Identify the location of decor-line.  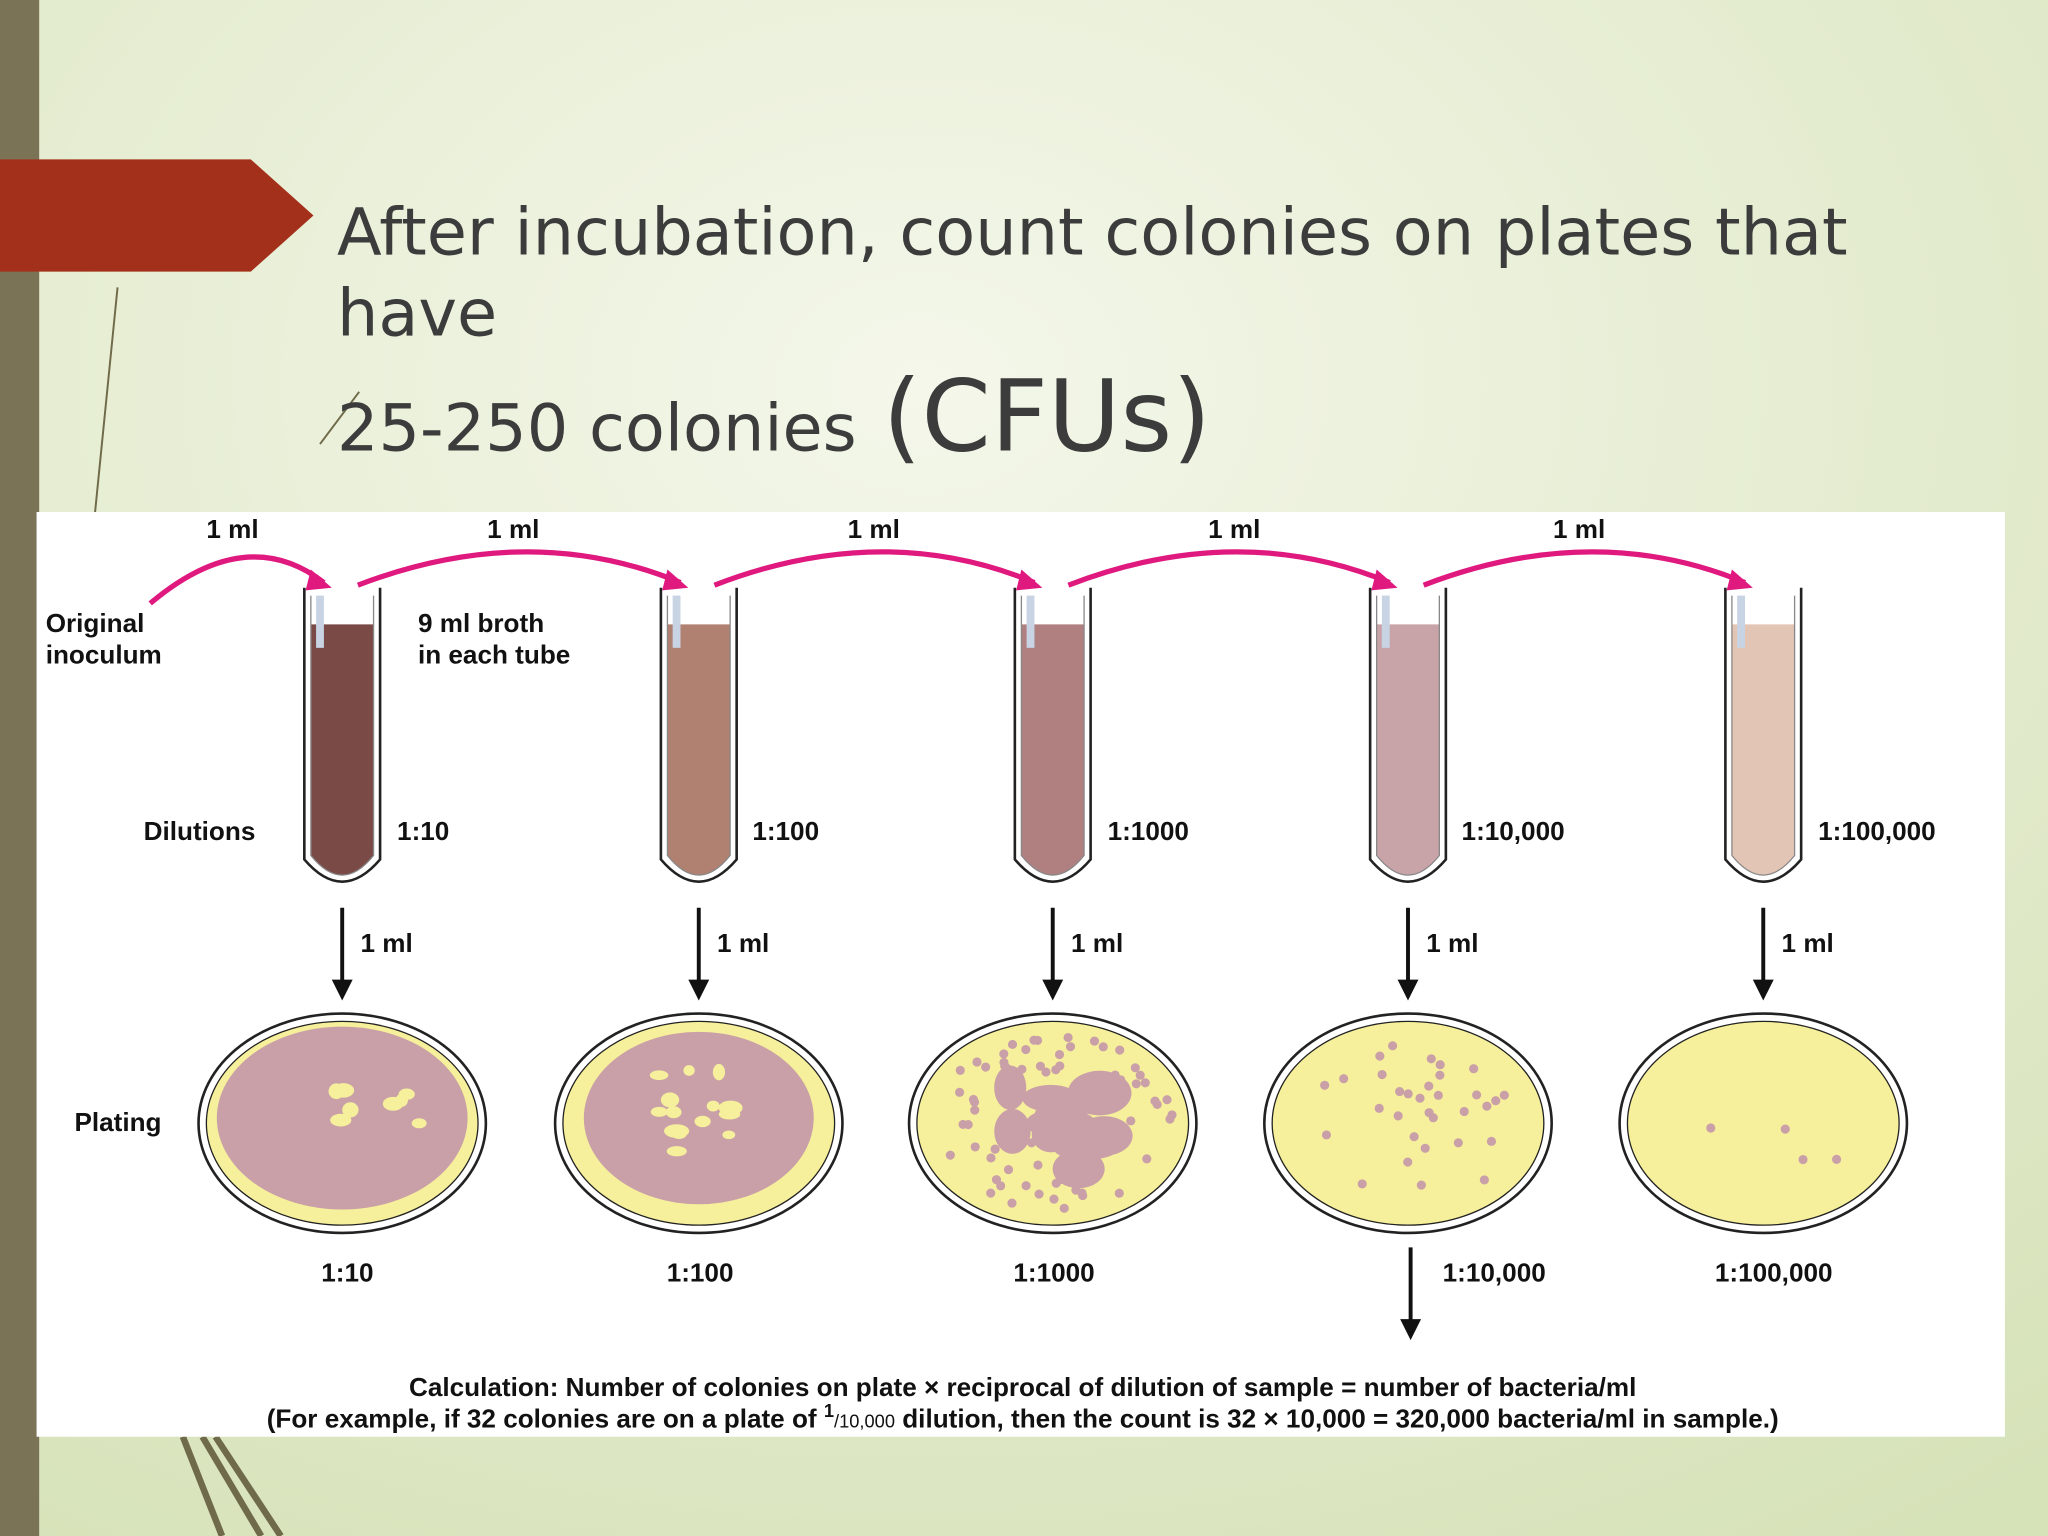
(231, 1485).